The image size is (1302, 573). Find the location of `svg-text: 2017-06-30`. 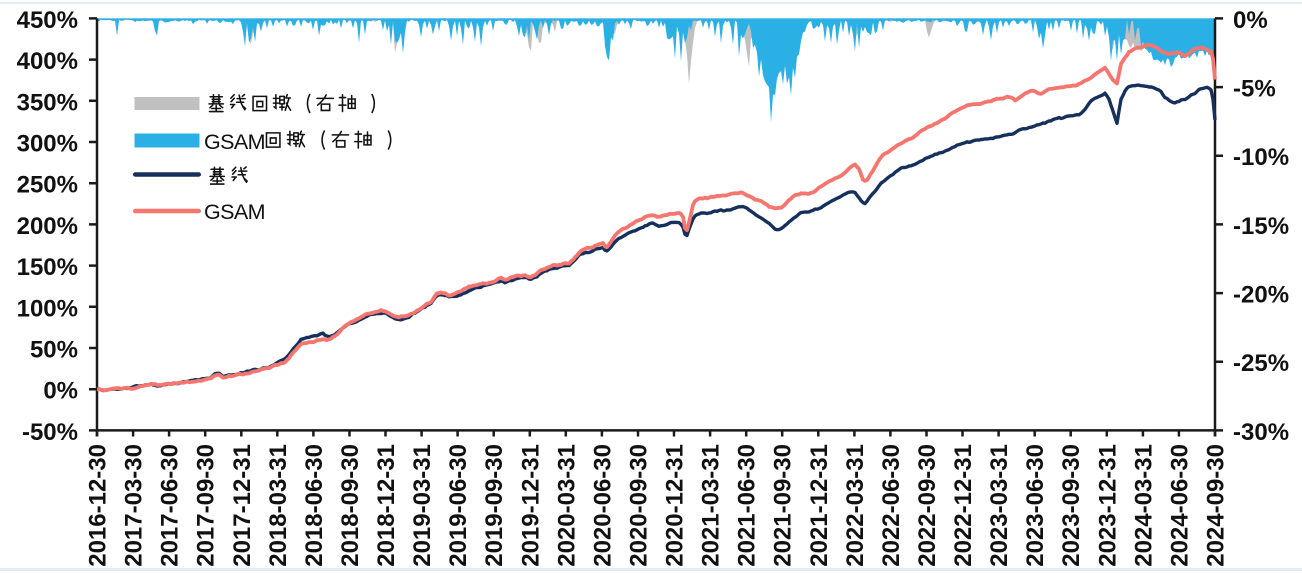

svg-text: 2017-06-30 is located at coordinates (170, 505).